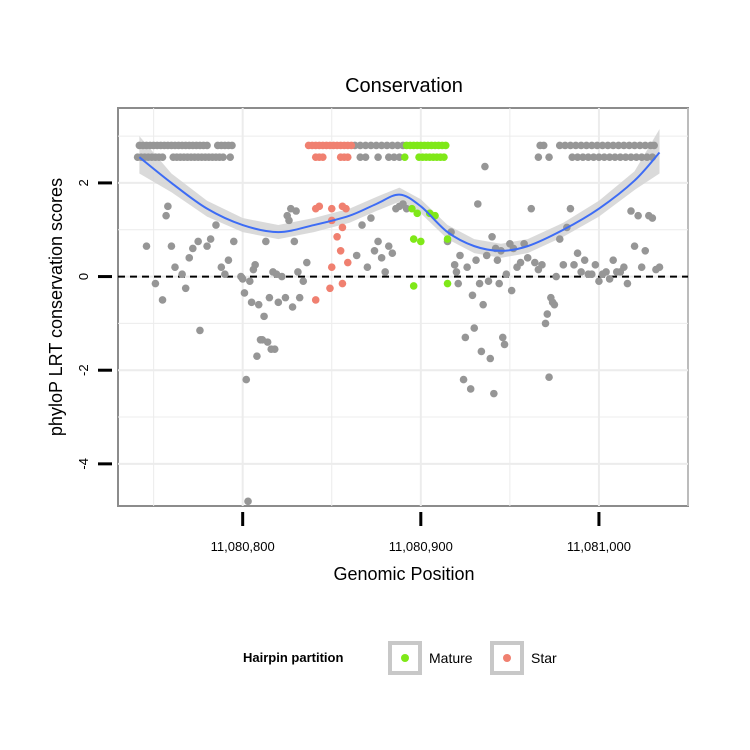 The height and width of the screenshot is (750, 750). Describe the element at coordinates (83, 276) in the screenshot. I see `y-tick-label: 0` at that location.